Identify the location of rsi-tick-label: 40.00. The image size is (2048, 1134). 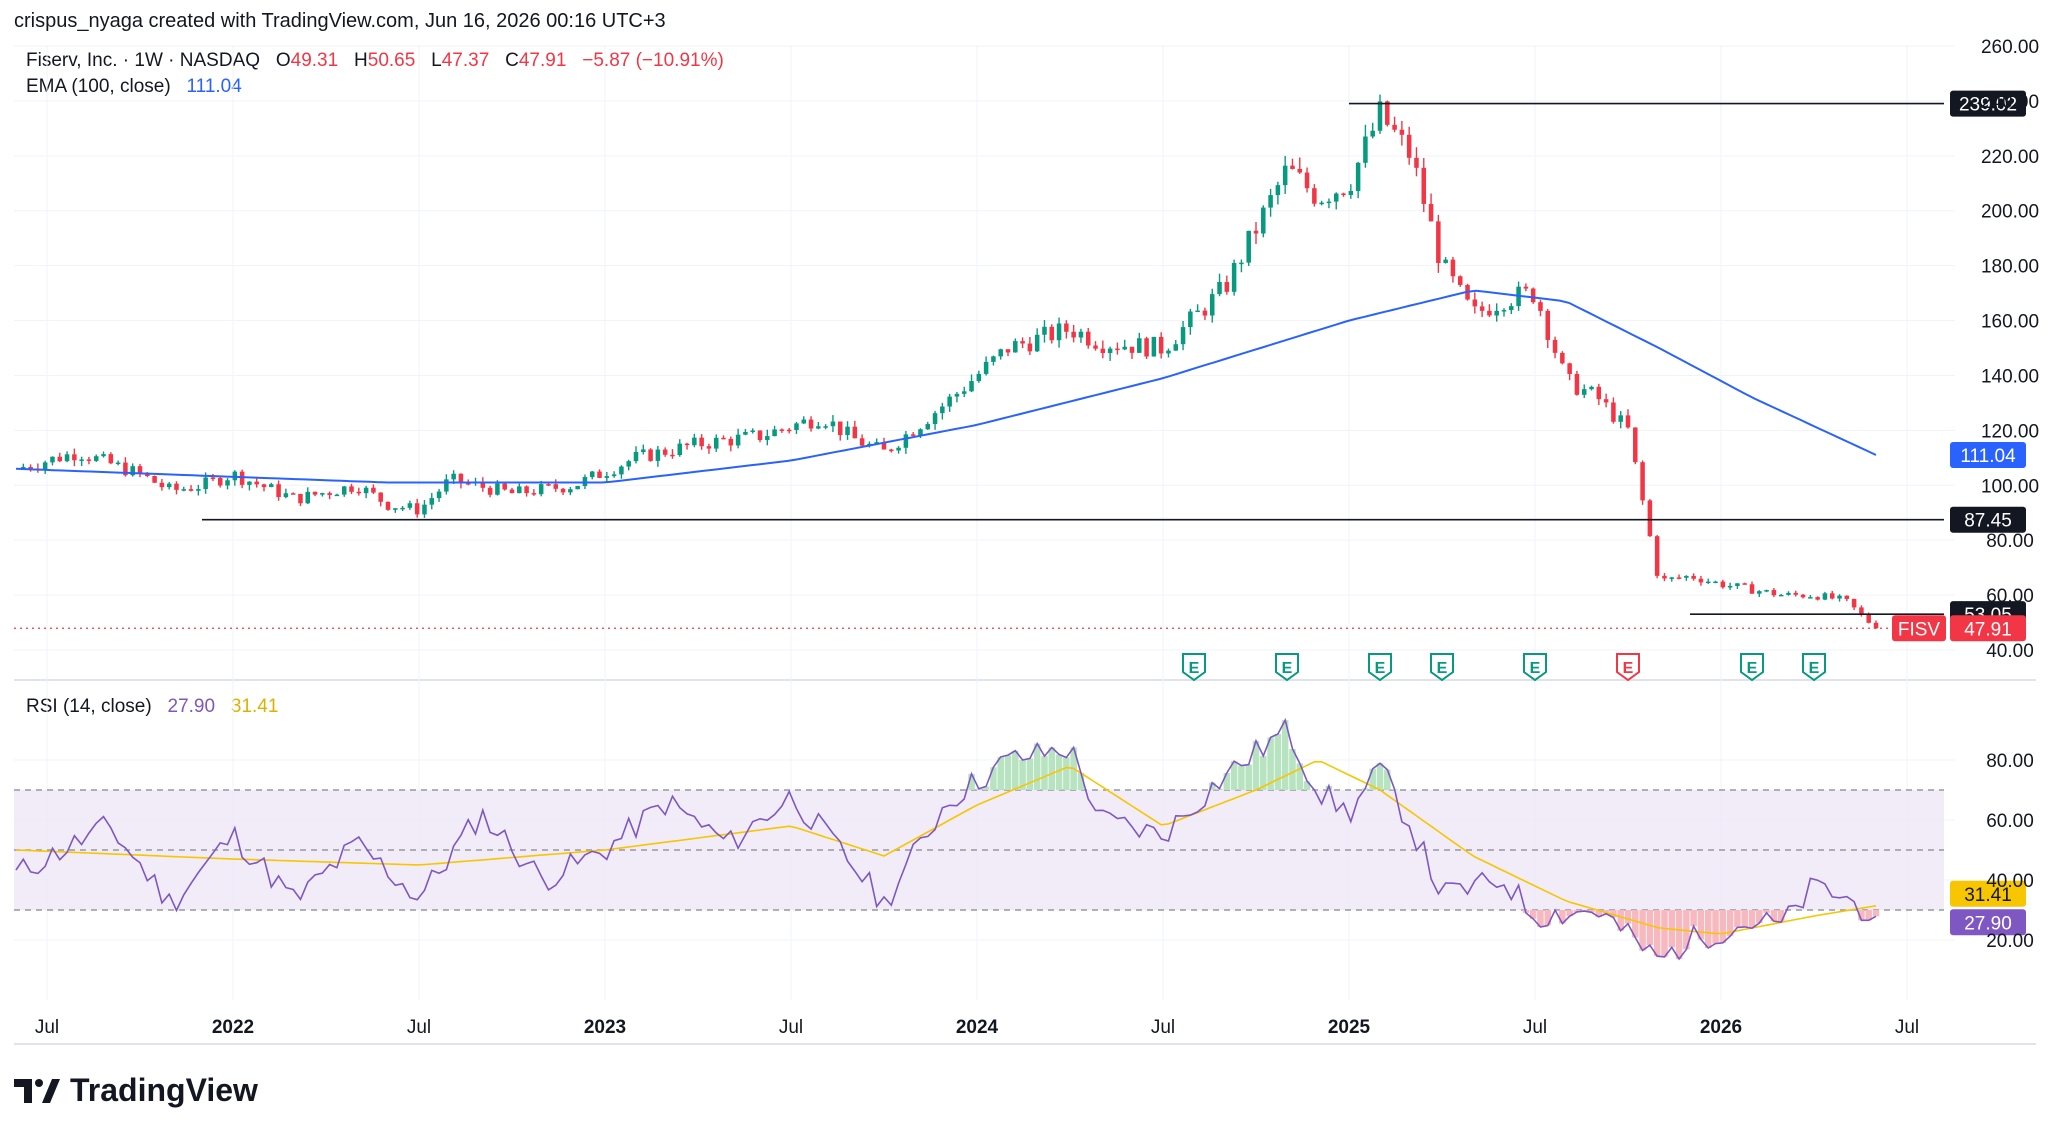
(2010, 881).